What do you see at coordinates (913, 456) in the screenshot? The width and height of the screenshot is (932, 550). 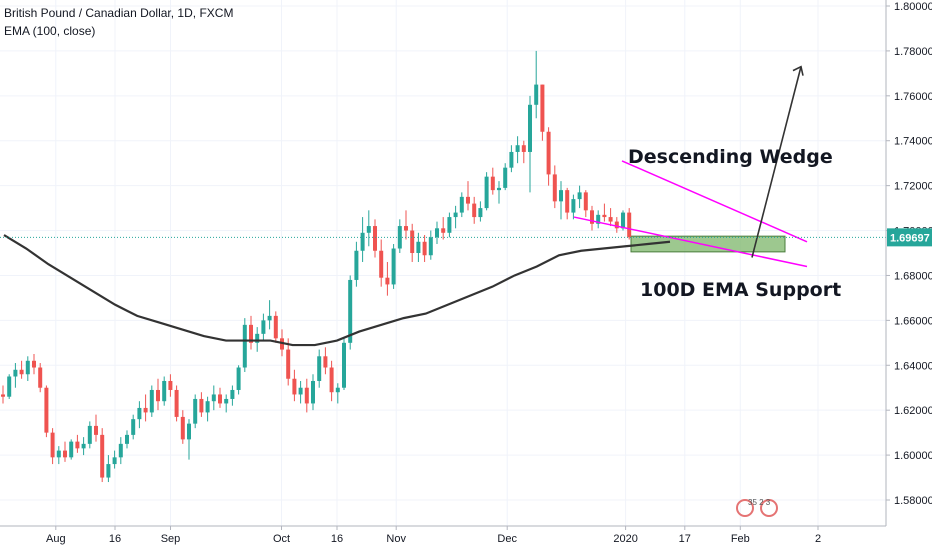 I see `price-tick-label: 1.60000` at bounding box center [913, 456].